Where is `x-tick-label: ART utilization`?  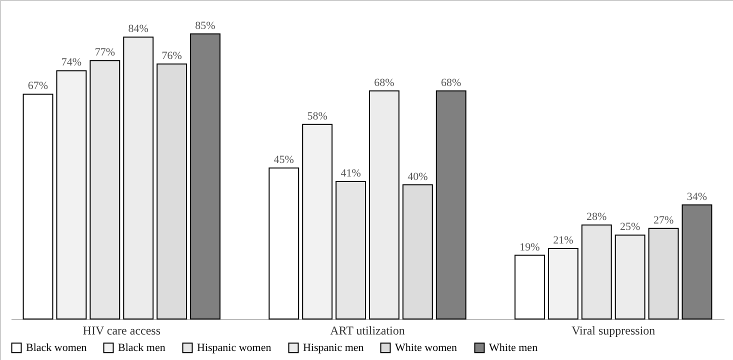
x-tick-label: ART utilization is located at coordinates (367, 331).